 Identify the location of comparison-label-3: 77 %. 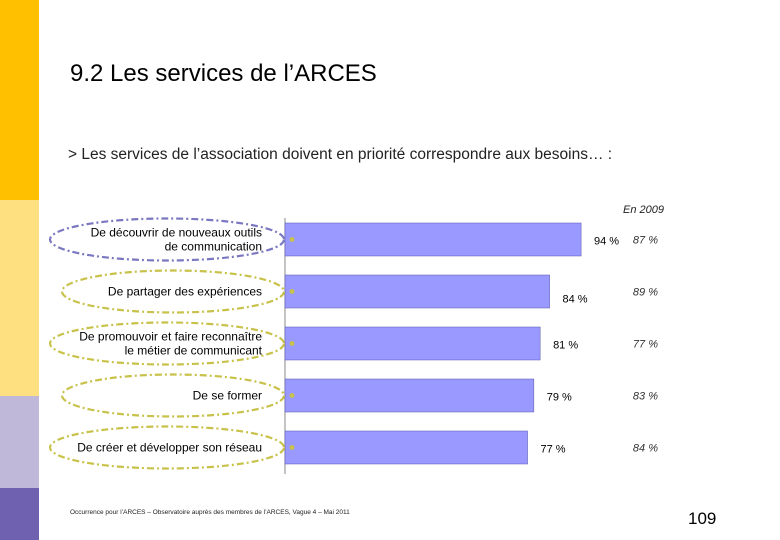
(645, 345).